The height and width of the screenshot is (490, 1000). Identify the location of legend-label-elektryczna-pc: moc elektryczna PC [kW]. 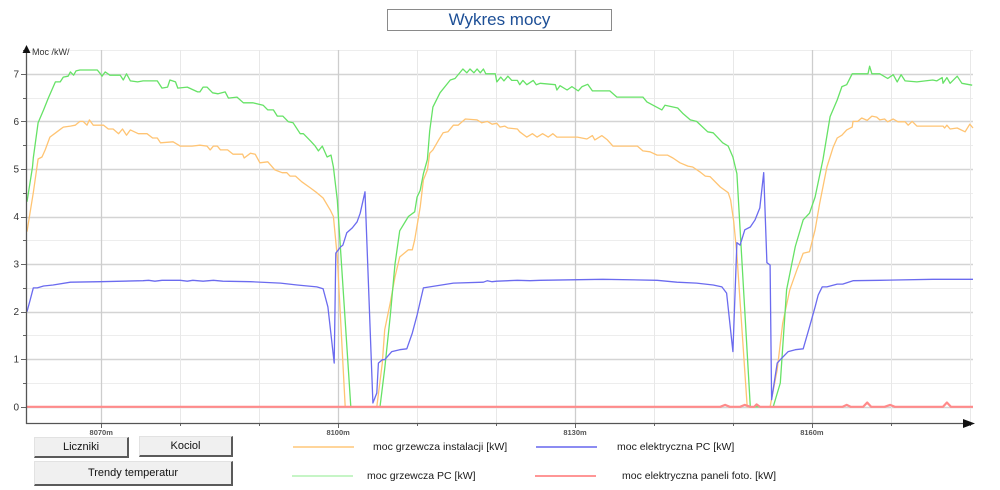
(676, 447).